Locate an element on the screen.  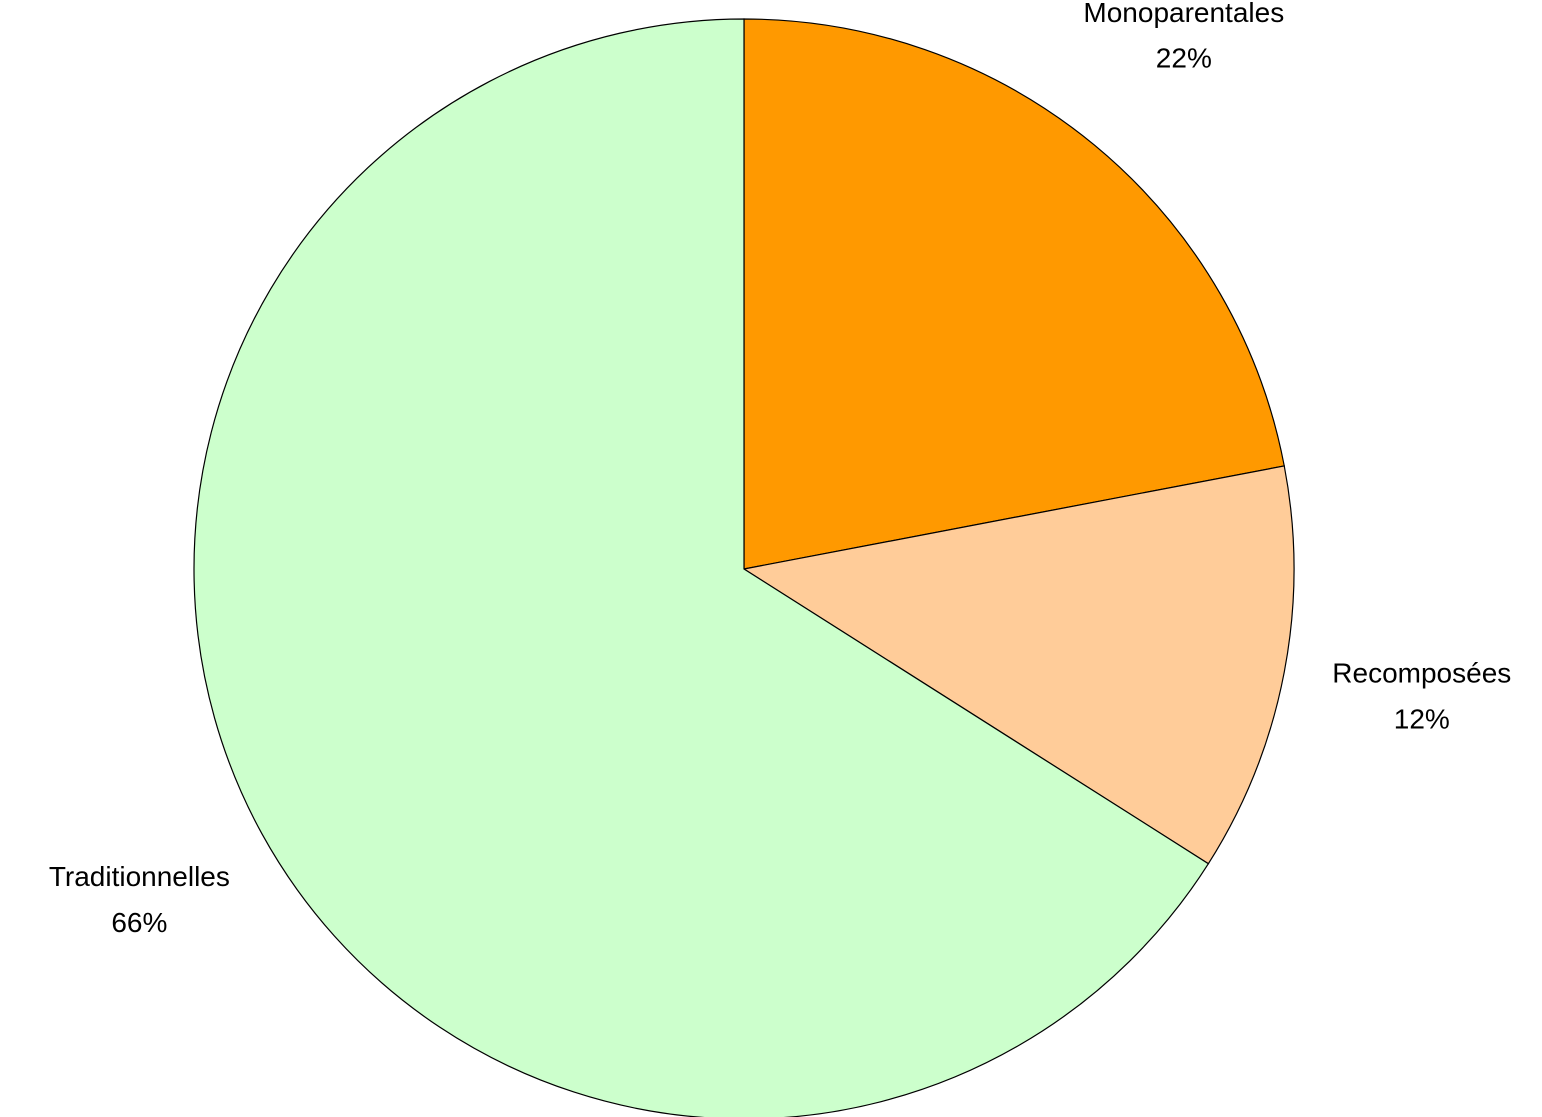
slice-value-label: 12% is located at coordinates (1422, 719).